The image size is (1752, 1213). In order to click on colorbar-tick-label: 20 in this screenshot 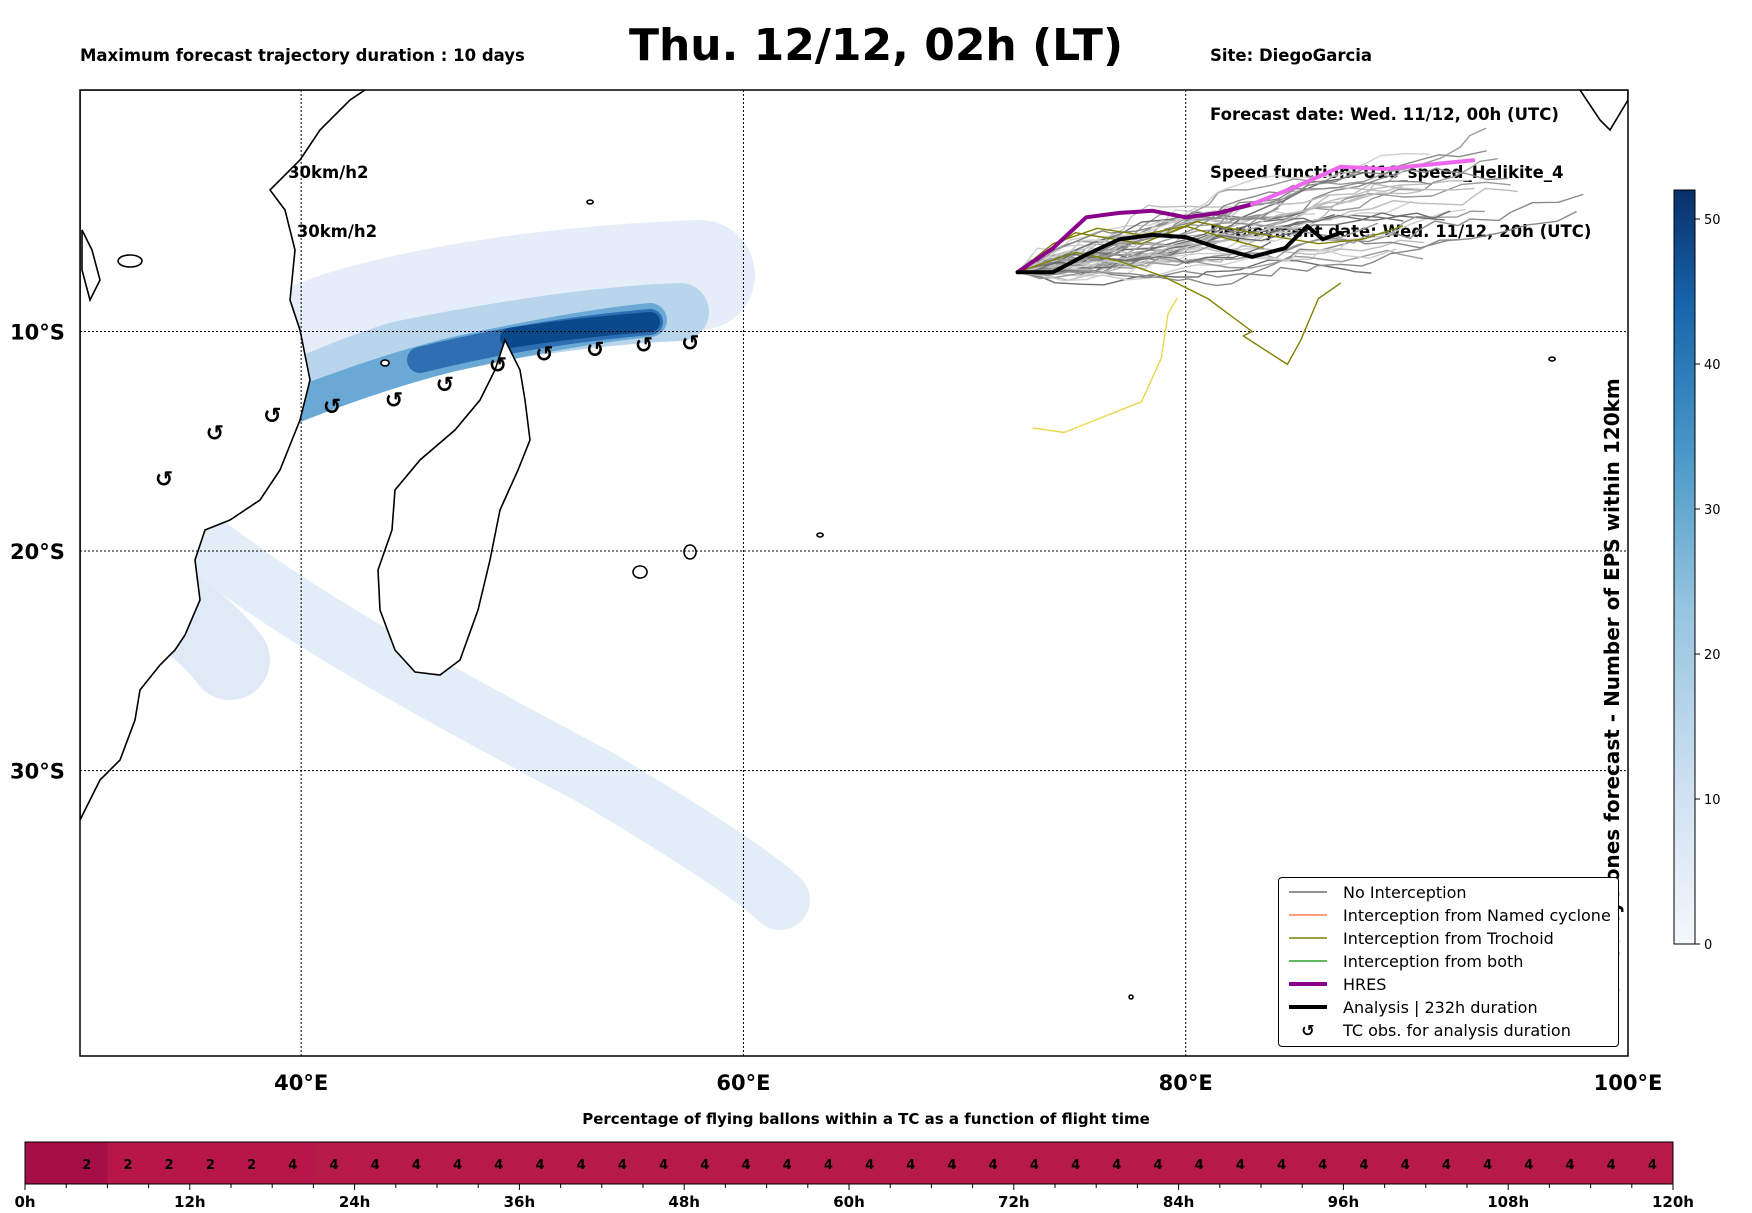, I will do `click(1712, 655)`.